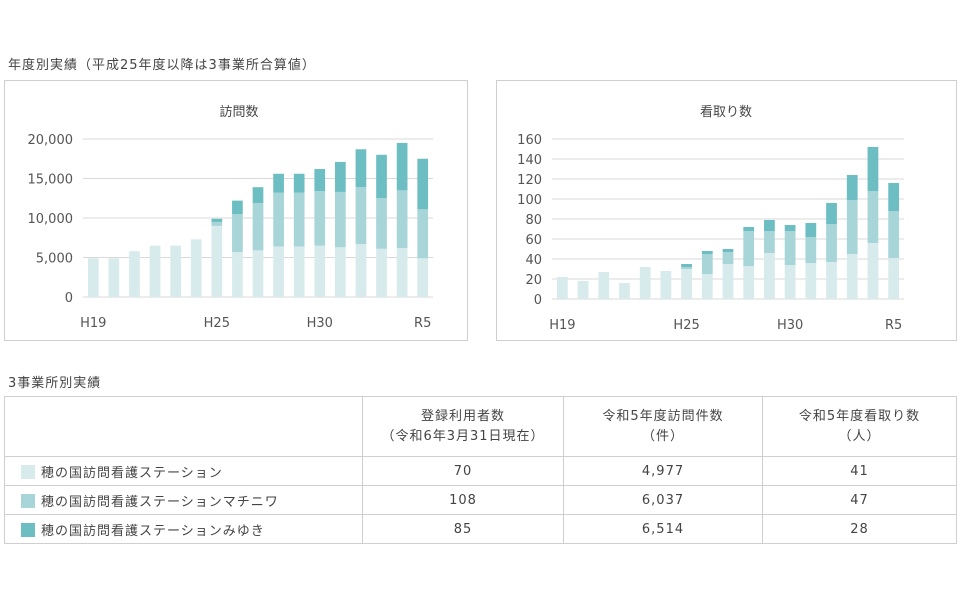 This screenshot has height=596, width=961. Describe the element at coordinates (663, 500) in the screenshot. I see `visits-cell: 6,037` at that location.